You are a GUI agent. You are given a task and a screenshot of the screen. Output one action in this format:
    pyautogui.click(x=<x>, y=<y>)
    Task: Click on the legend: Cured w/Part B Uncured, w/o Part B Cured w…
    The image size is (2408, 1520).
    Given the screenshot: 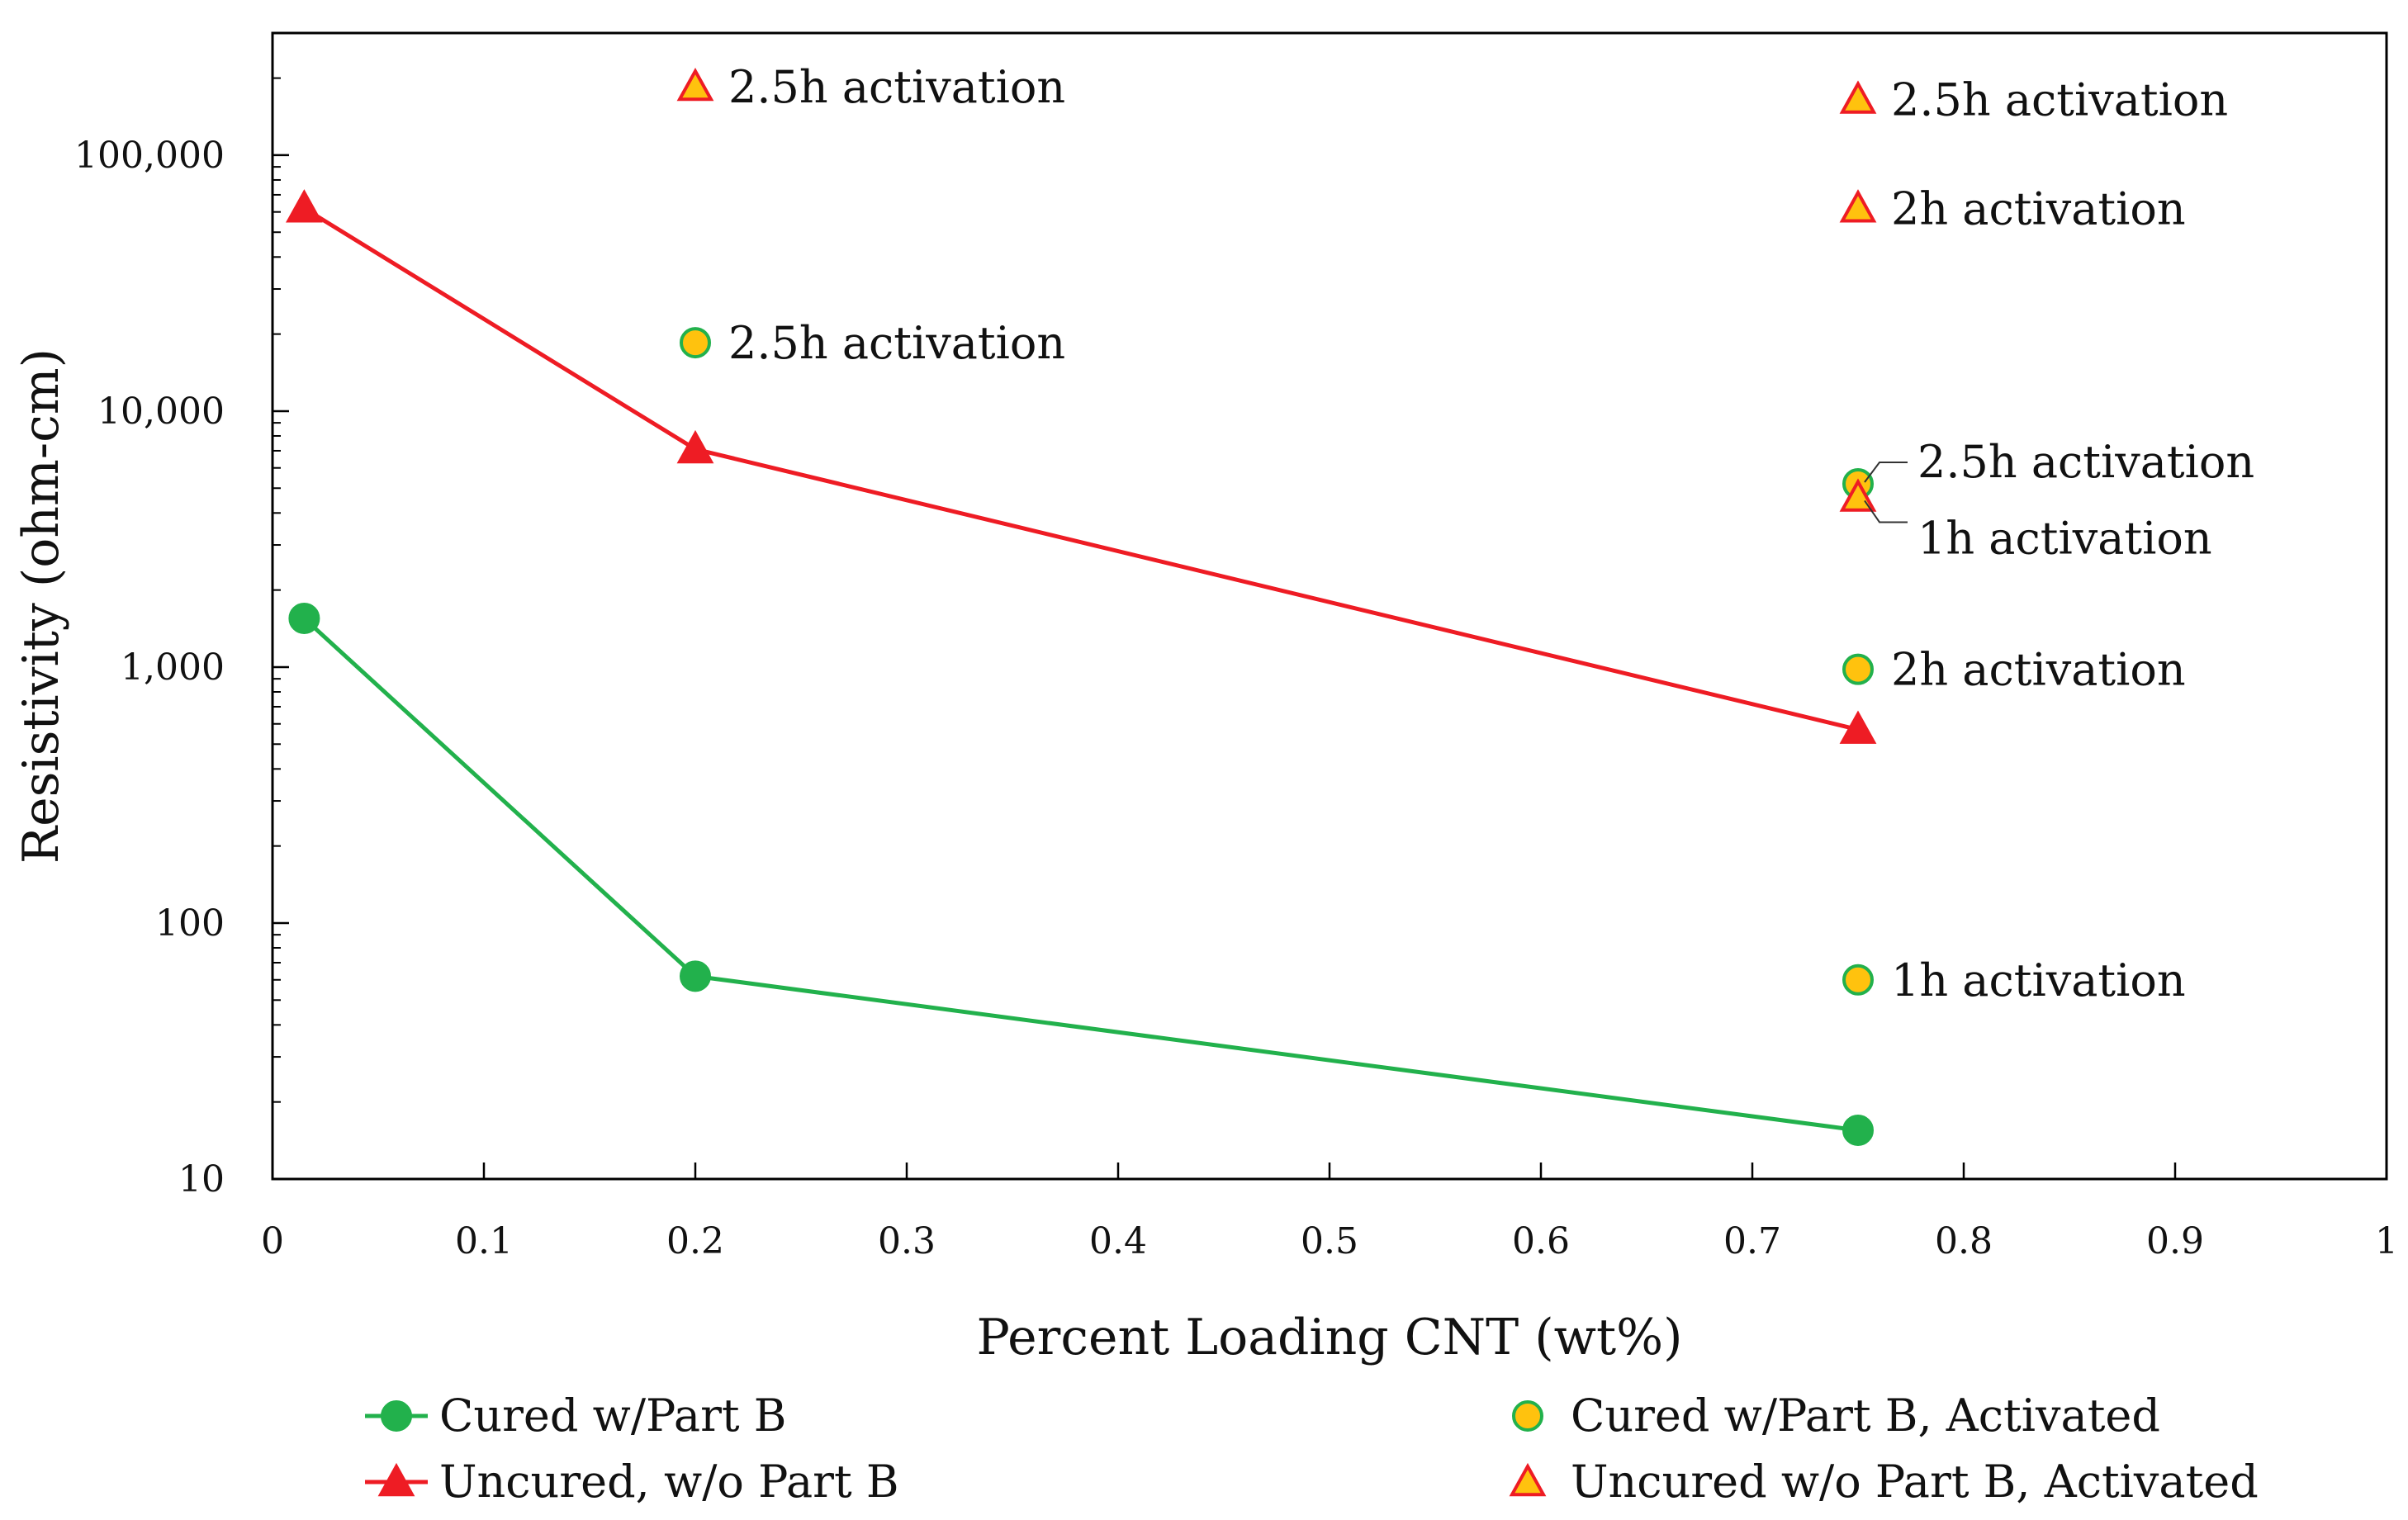 What is the action you would take?
    pyautogui.click(x=1312, y=1449)
    